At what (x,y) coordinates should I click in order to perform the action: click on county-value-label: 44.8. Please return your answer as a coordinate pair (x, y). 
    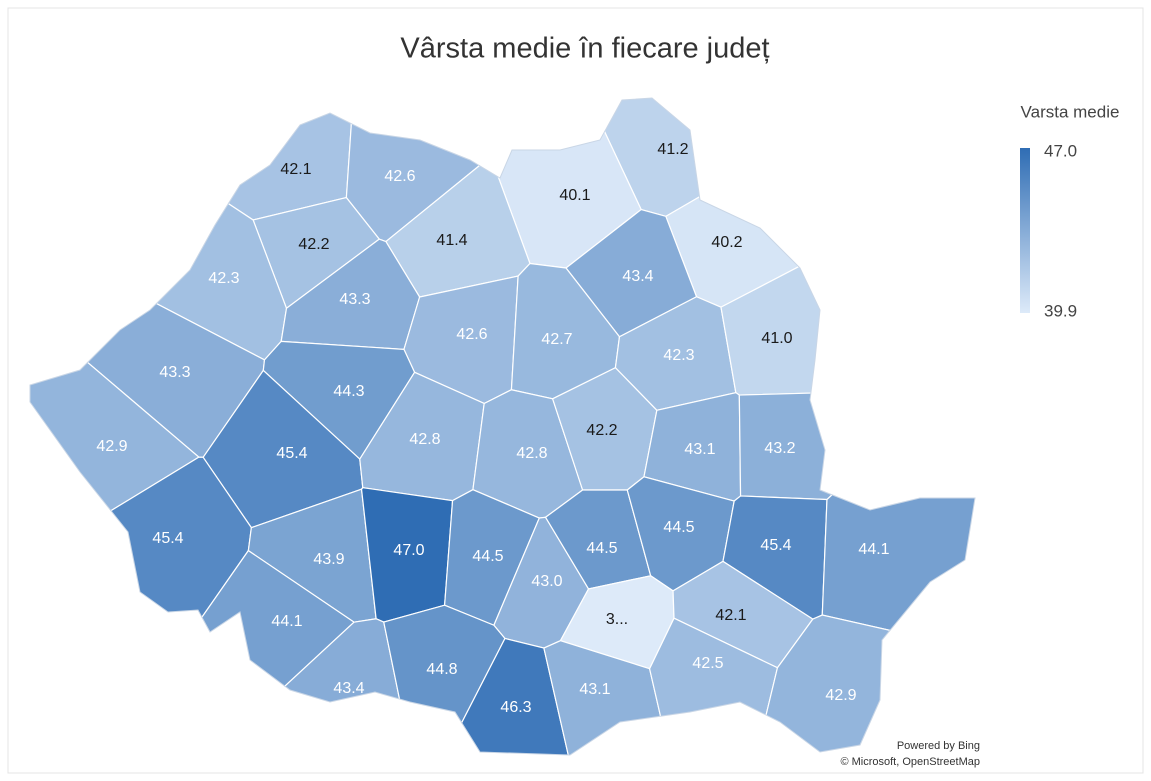
    Looking at the image, I should click on (441, 669).